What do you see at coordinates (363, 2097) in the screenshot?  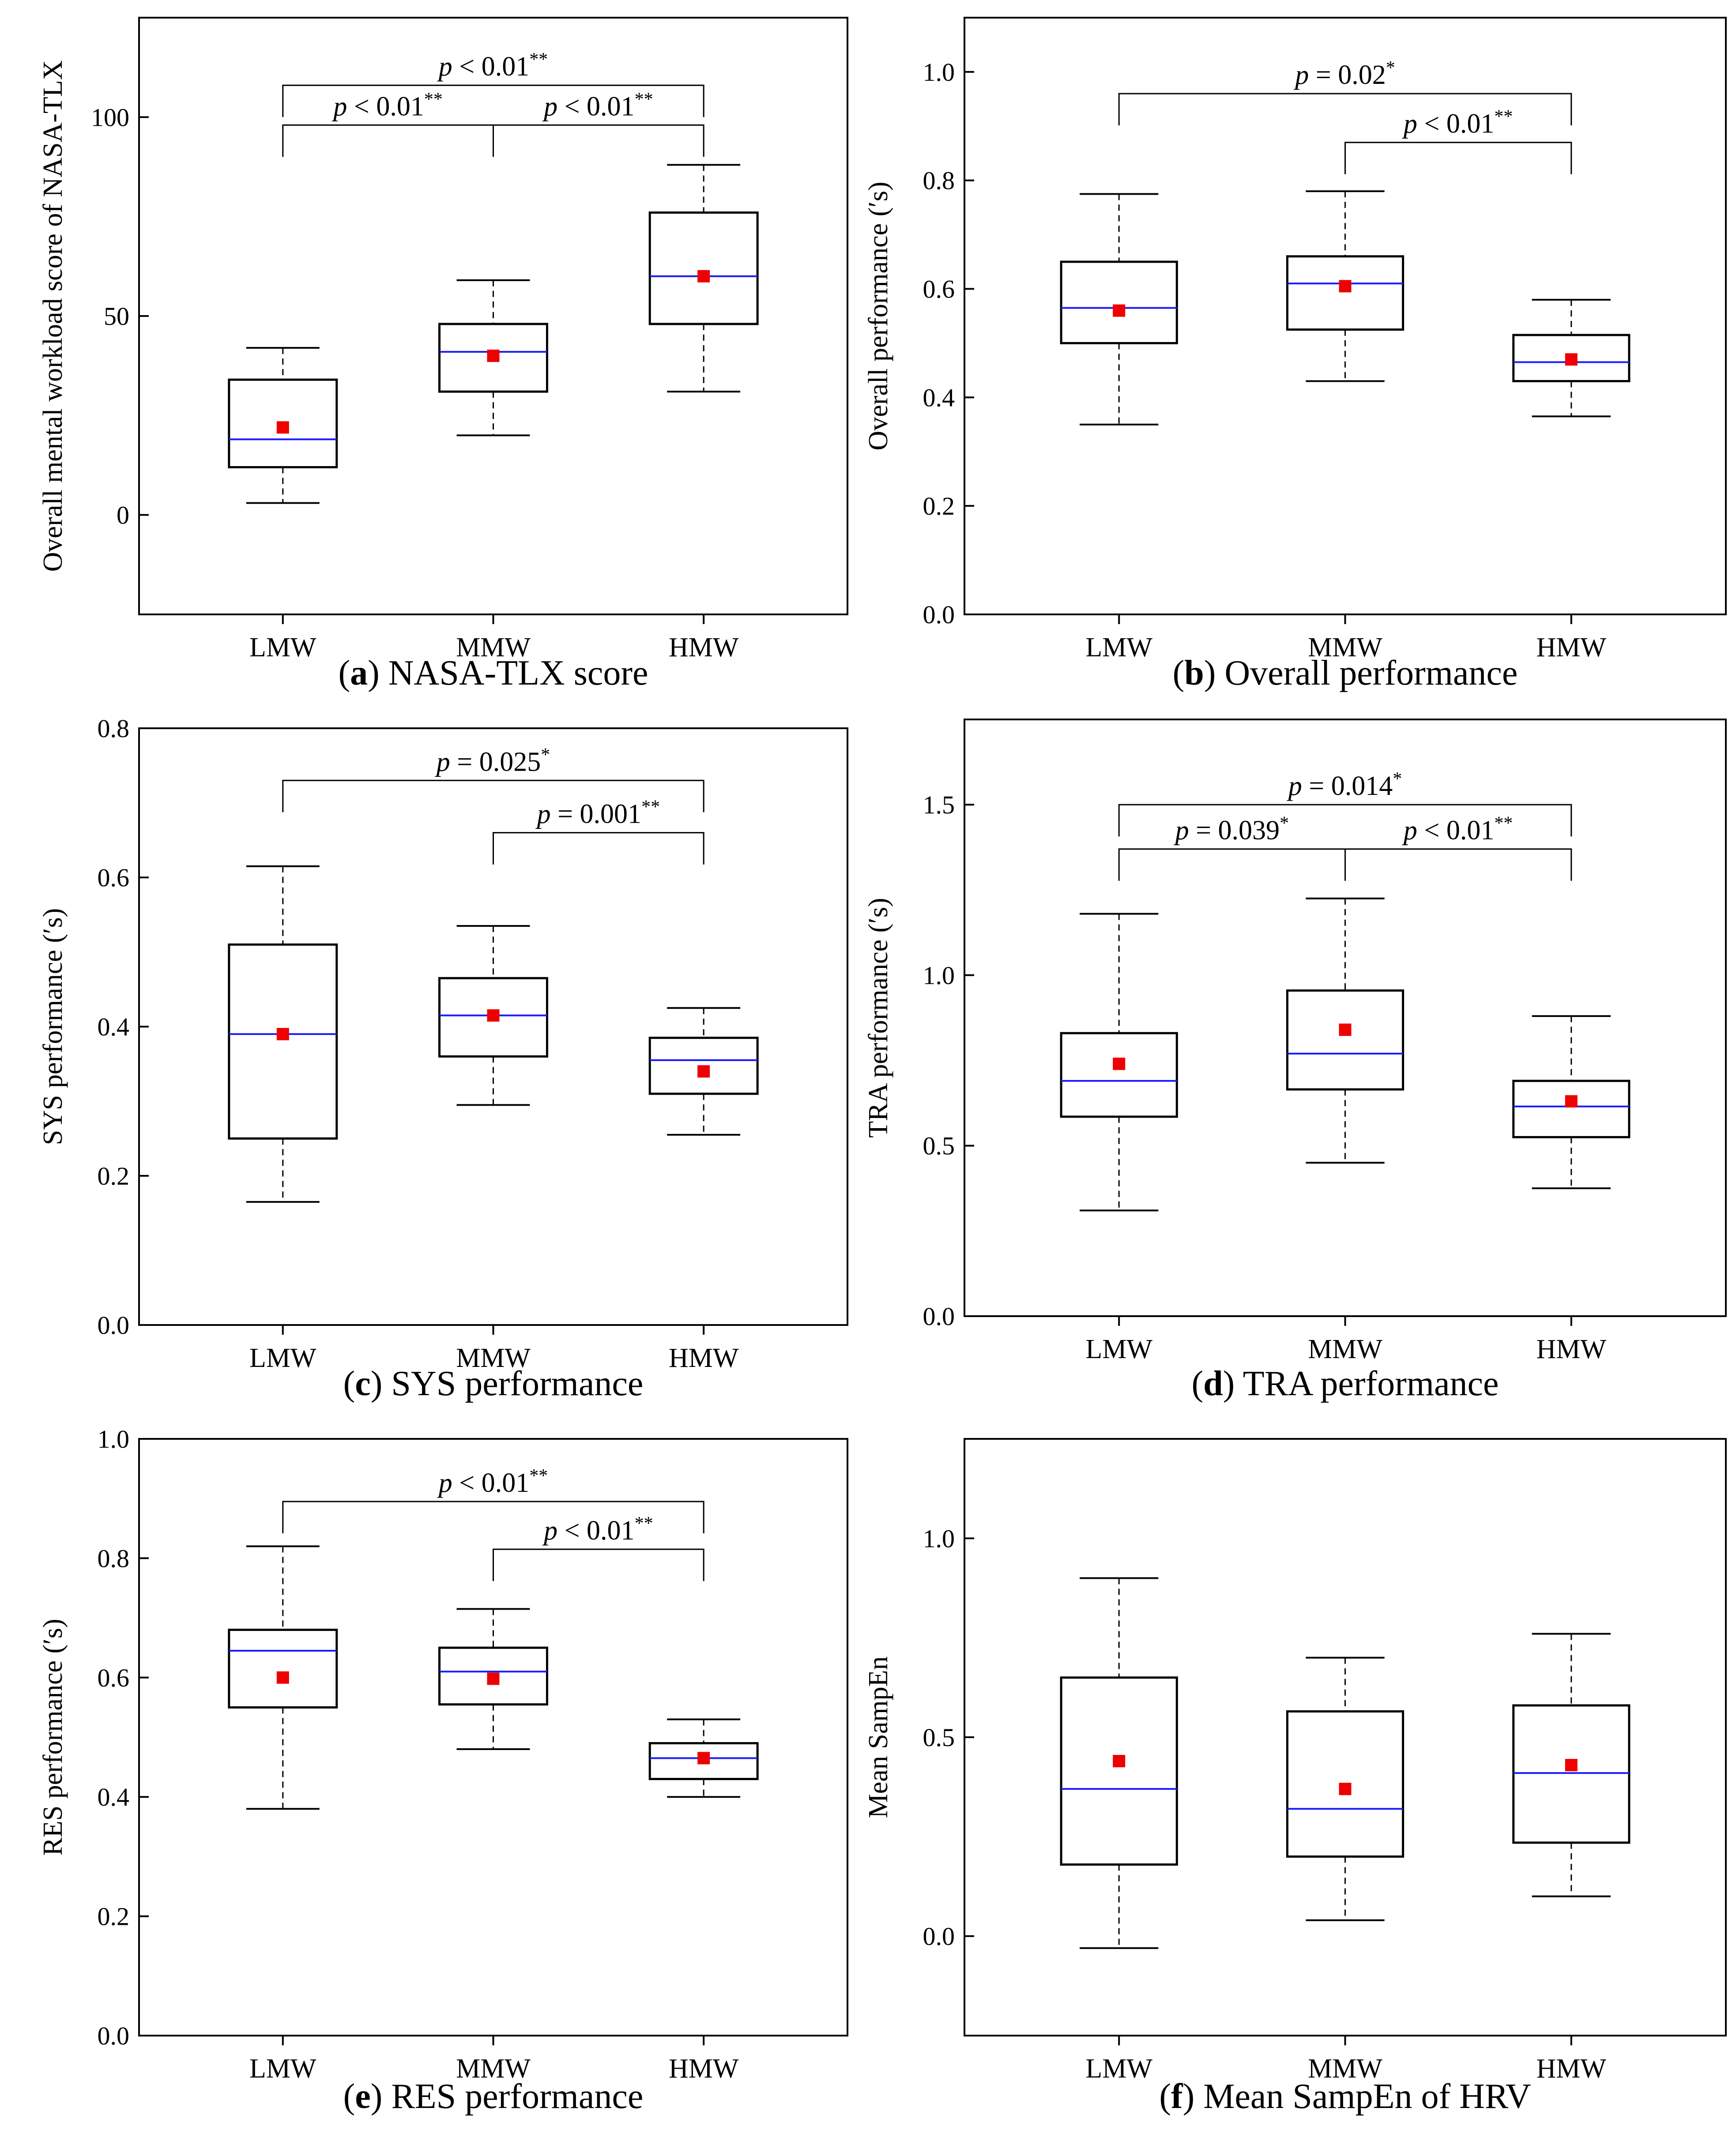 I see `caption-letter: e` at bounding box center [363, 2097].